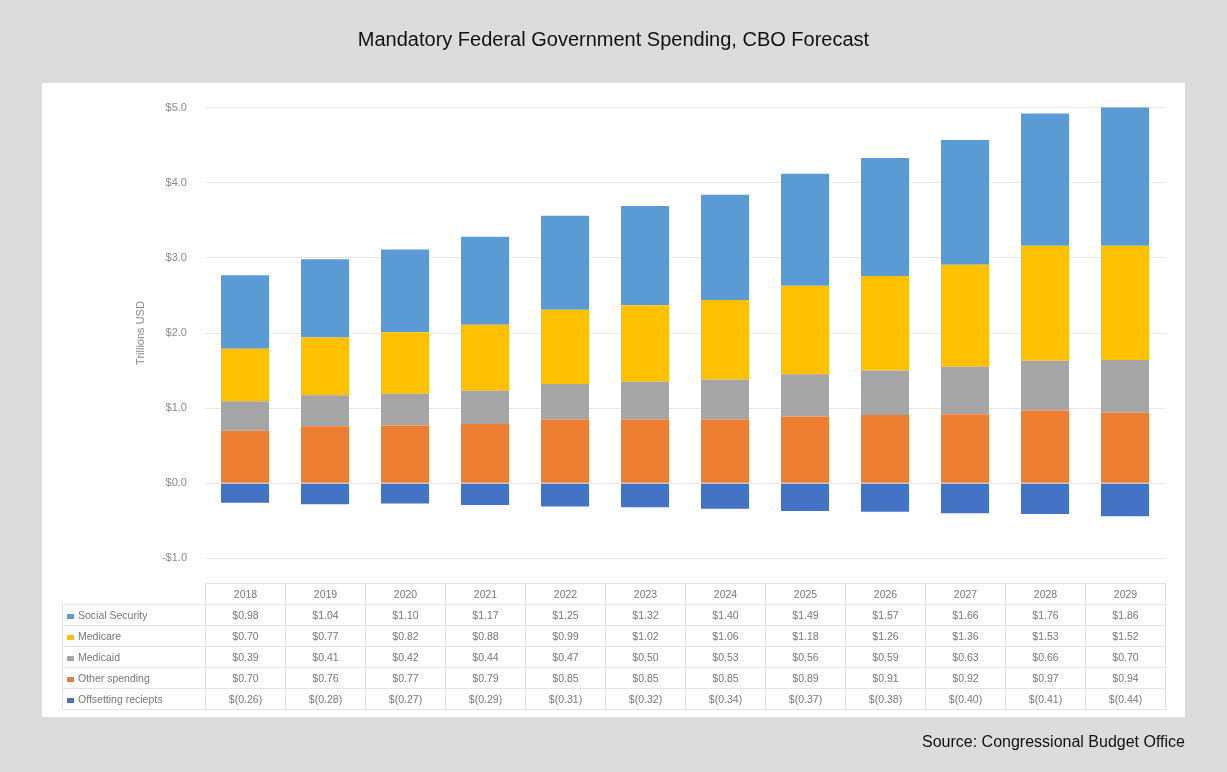 This screenshot has width=1227, height=772. What do you see at coordinates (885, 657) in the screenshot?
I see `data-label: $0.59` at bounding box center [885, 657].